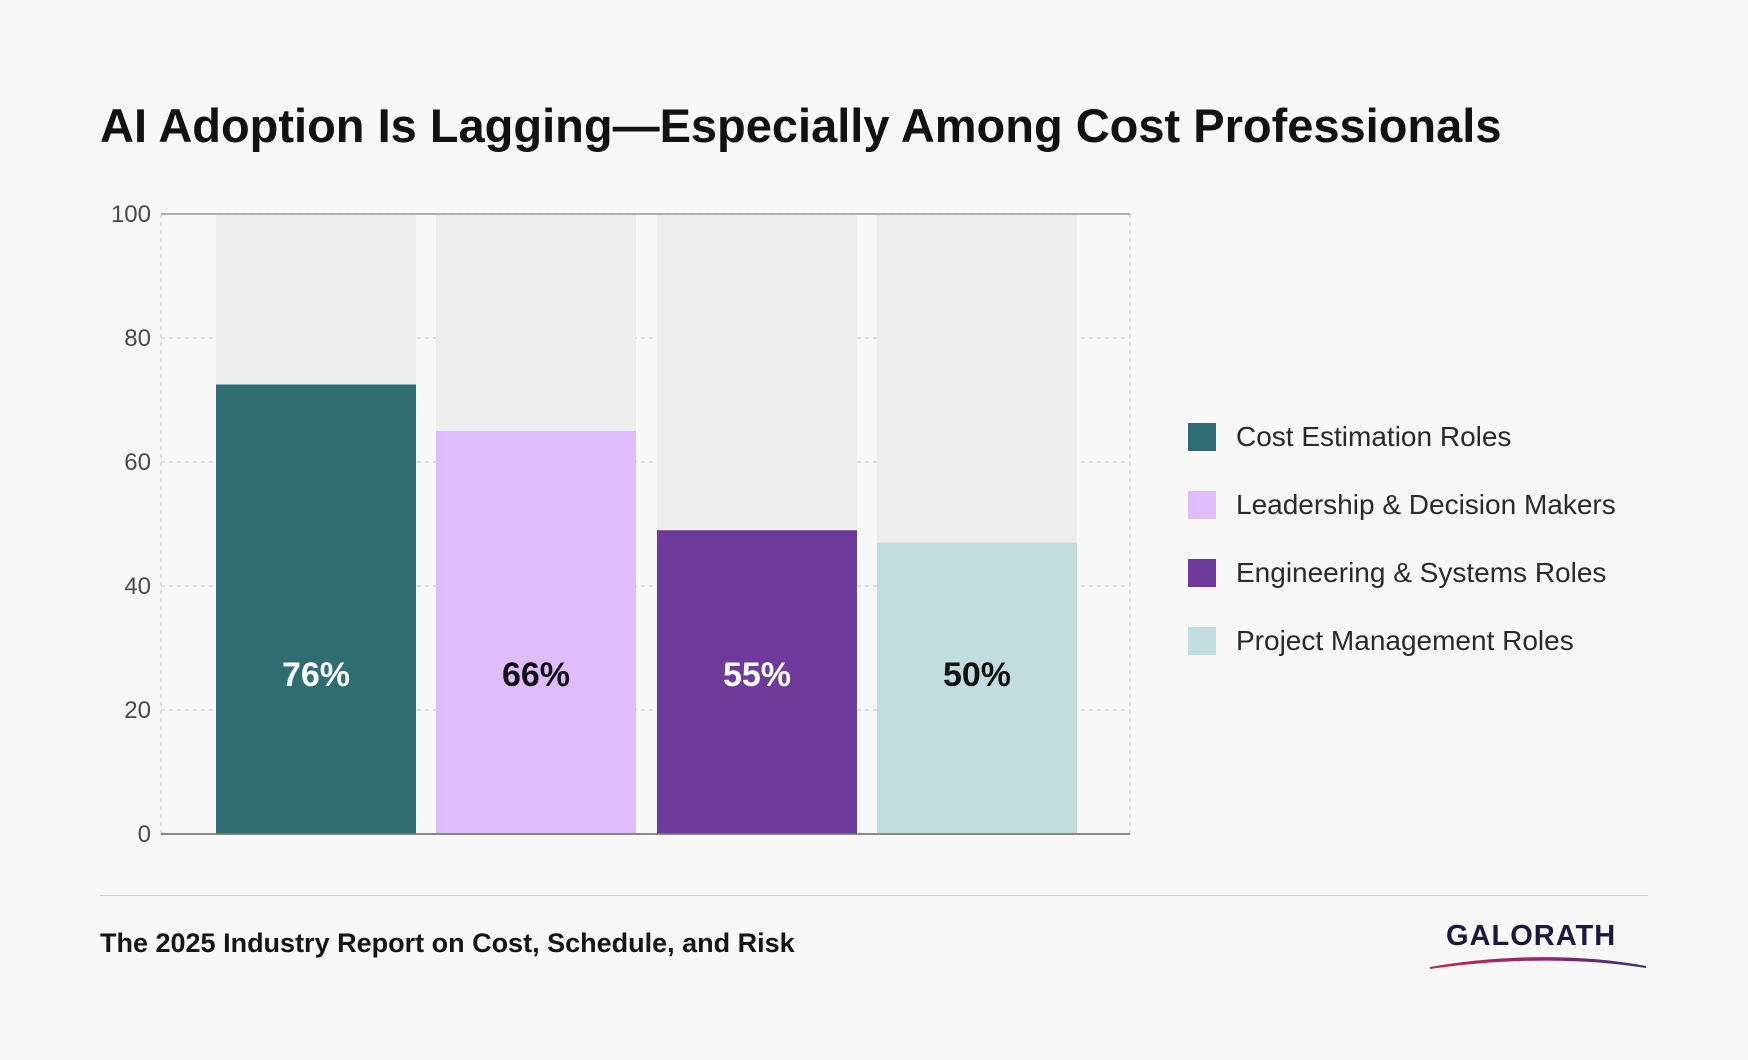 The width and height of the screenshot is (1748, 1060). What do you see at coordinates (1538, 963) in the screenshot?
I see `logo-swoosh-icon` at bounding box center [1538, 963].